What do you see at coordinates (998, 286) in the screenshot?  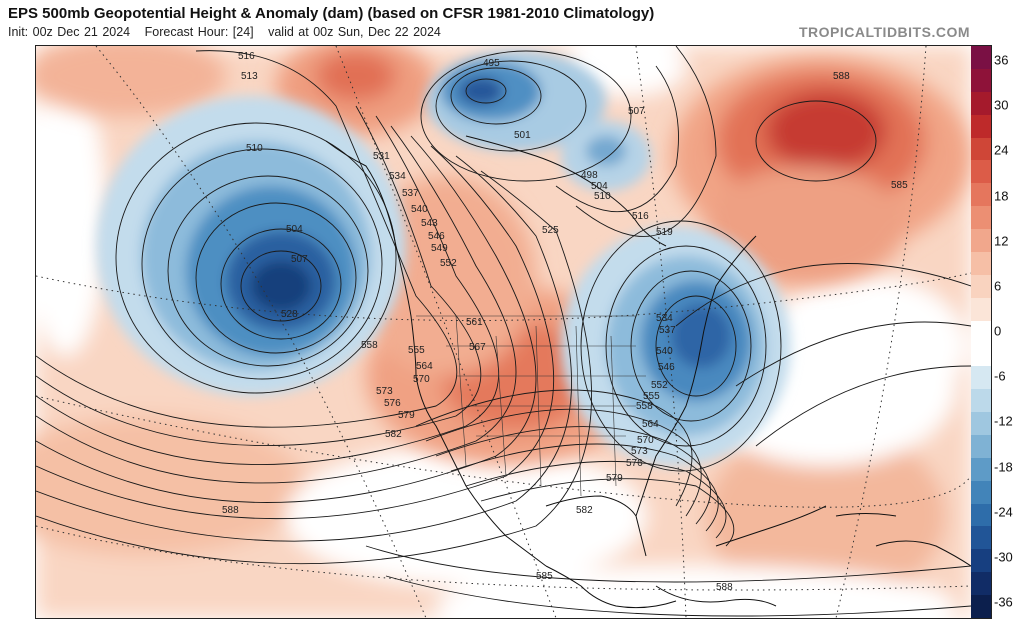 I see `colorbar-label: 6` at bounding box center [998, 286].